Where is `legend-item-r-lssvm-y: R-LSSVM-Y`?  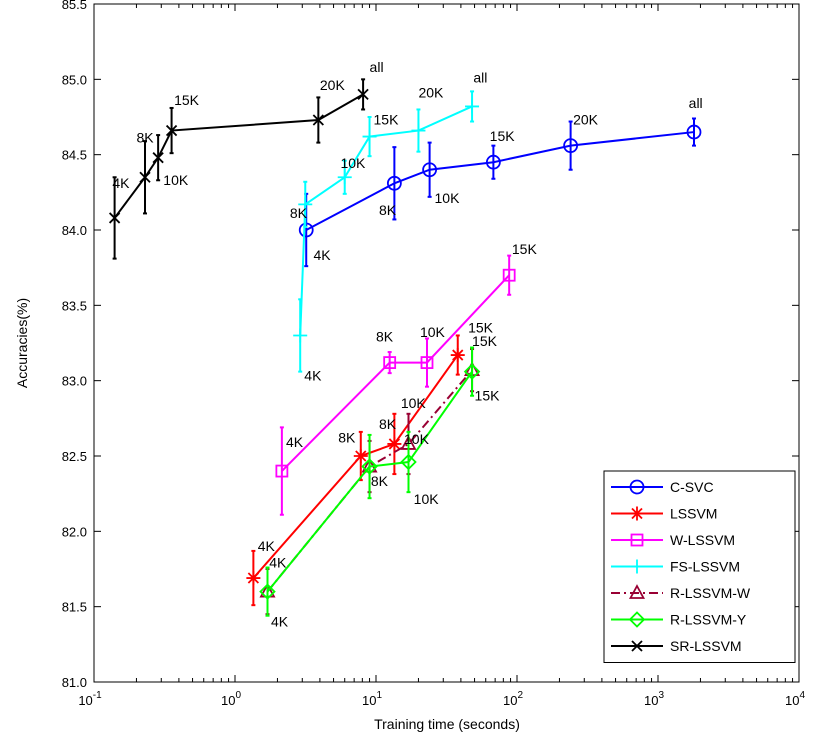
legend-item-r-lssvm-y: R-LSSVM-Y is located at coordinates (679, 619).